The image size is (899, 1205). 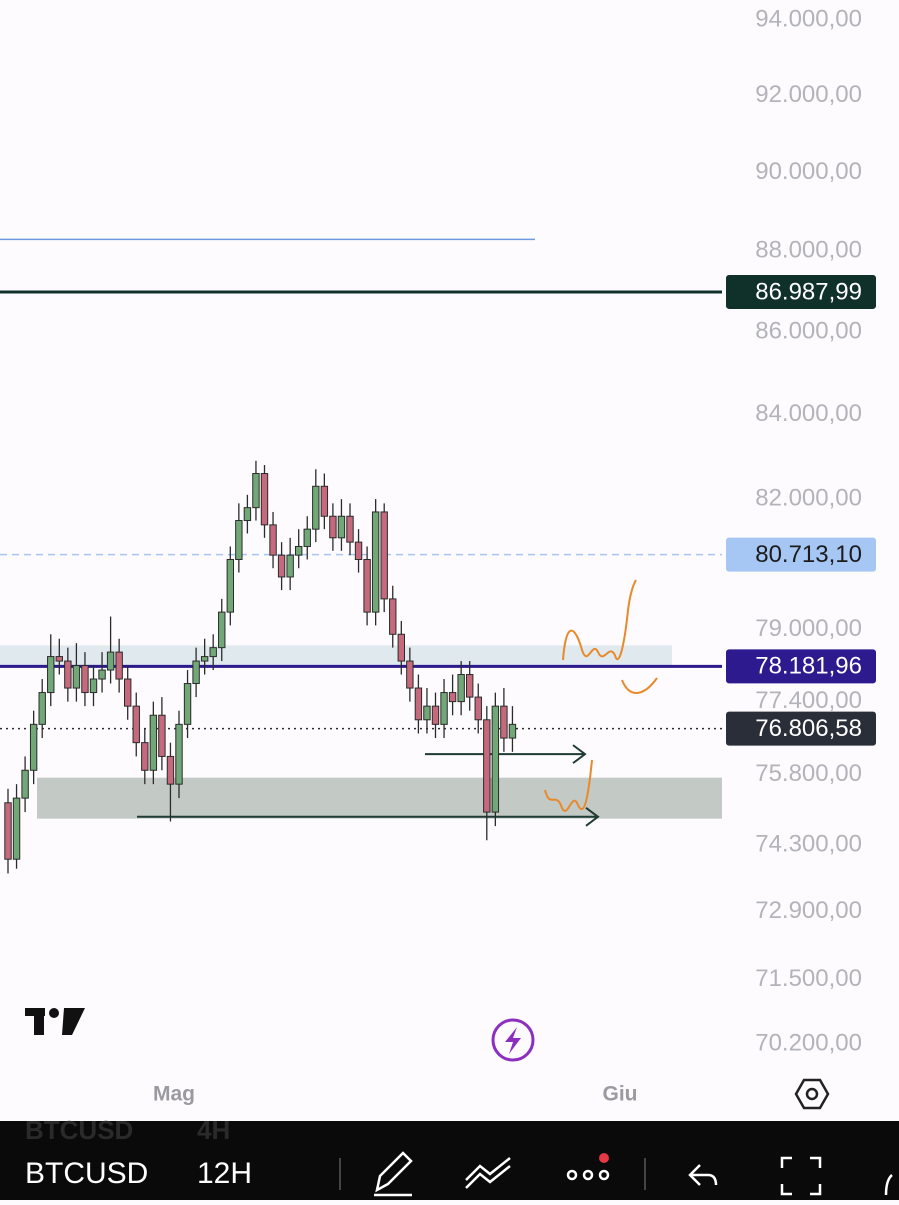 I want to click on y-tick-label: 74.300,00, so click(x=808, y=843).